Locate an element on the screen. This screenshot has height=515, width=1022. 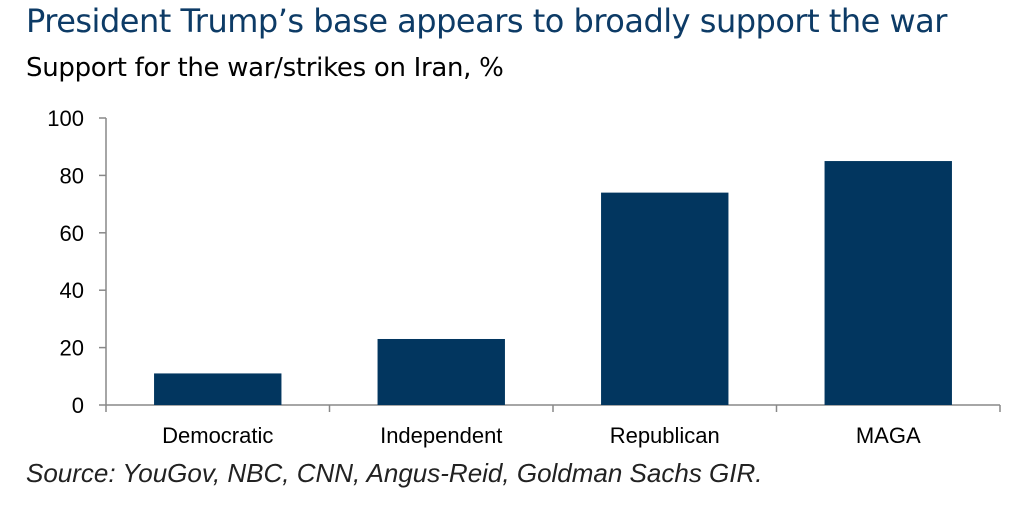
x-category-label: Democratic is located at coordinates (217, 435).